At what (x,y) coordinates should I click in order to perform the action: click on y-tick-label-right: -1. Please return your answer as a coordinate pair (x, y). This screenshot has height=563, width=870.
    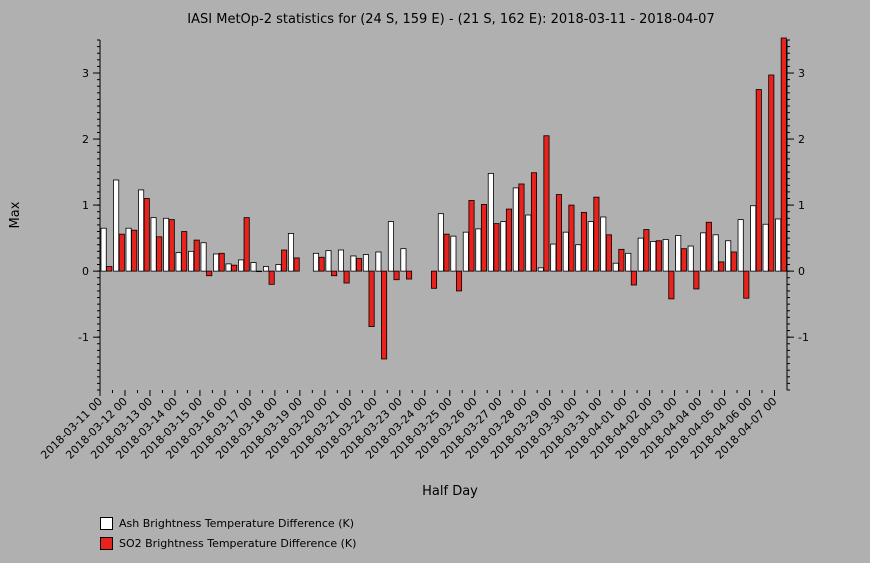
    Looking at the image, I should click on (803, 337).